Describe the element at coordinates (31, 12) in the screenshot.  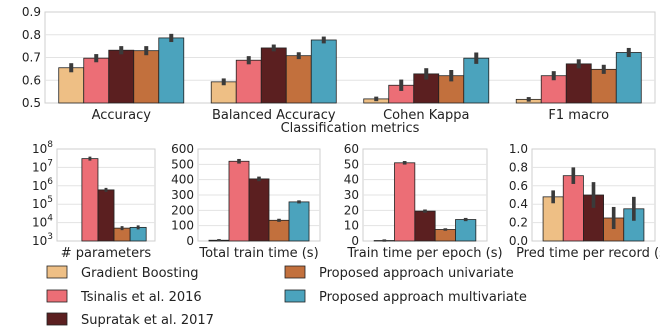
I see `y-tick-label: 0.9` at that location.